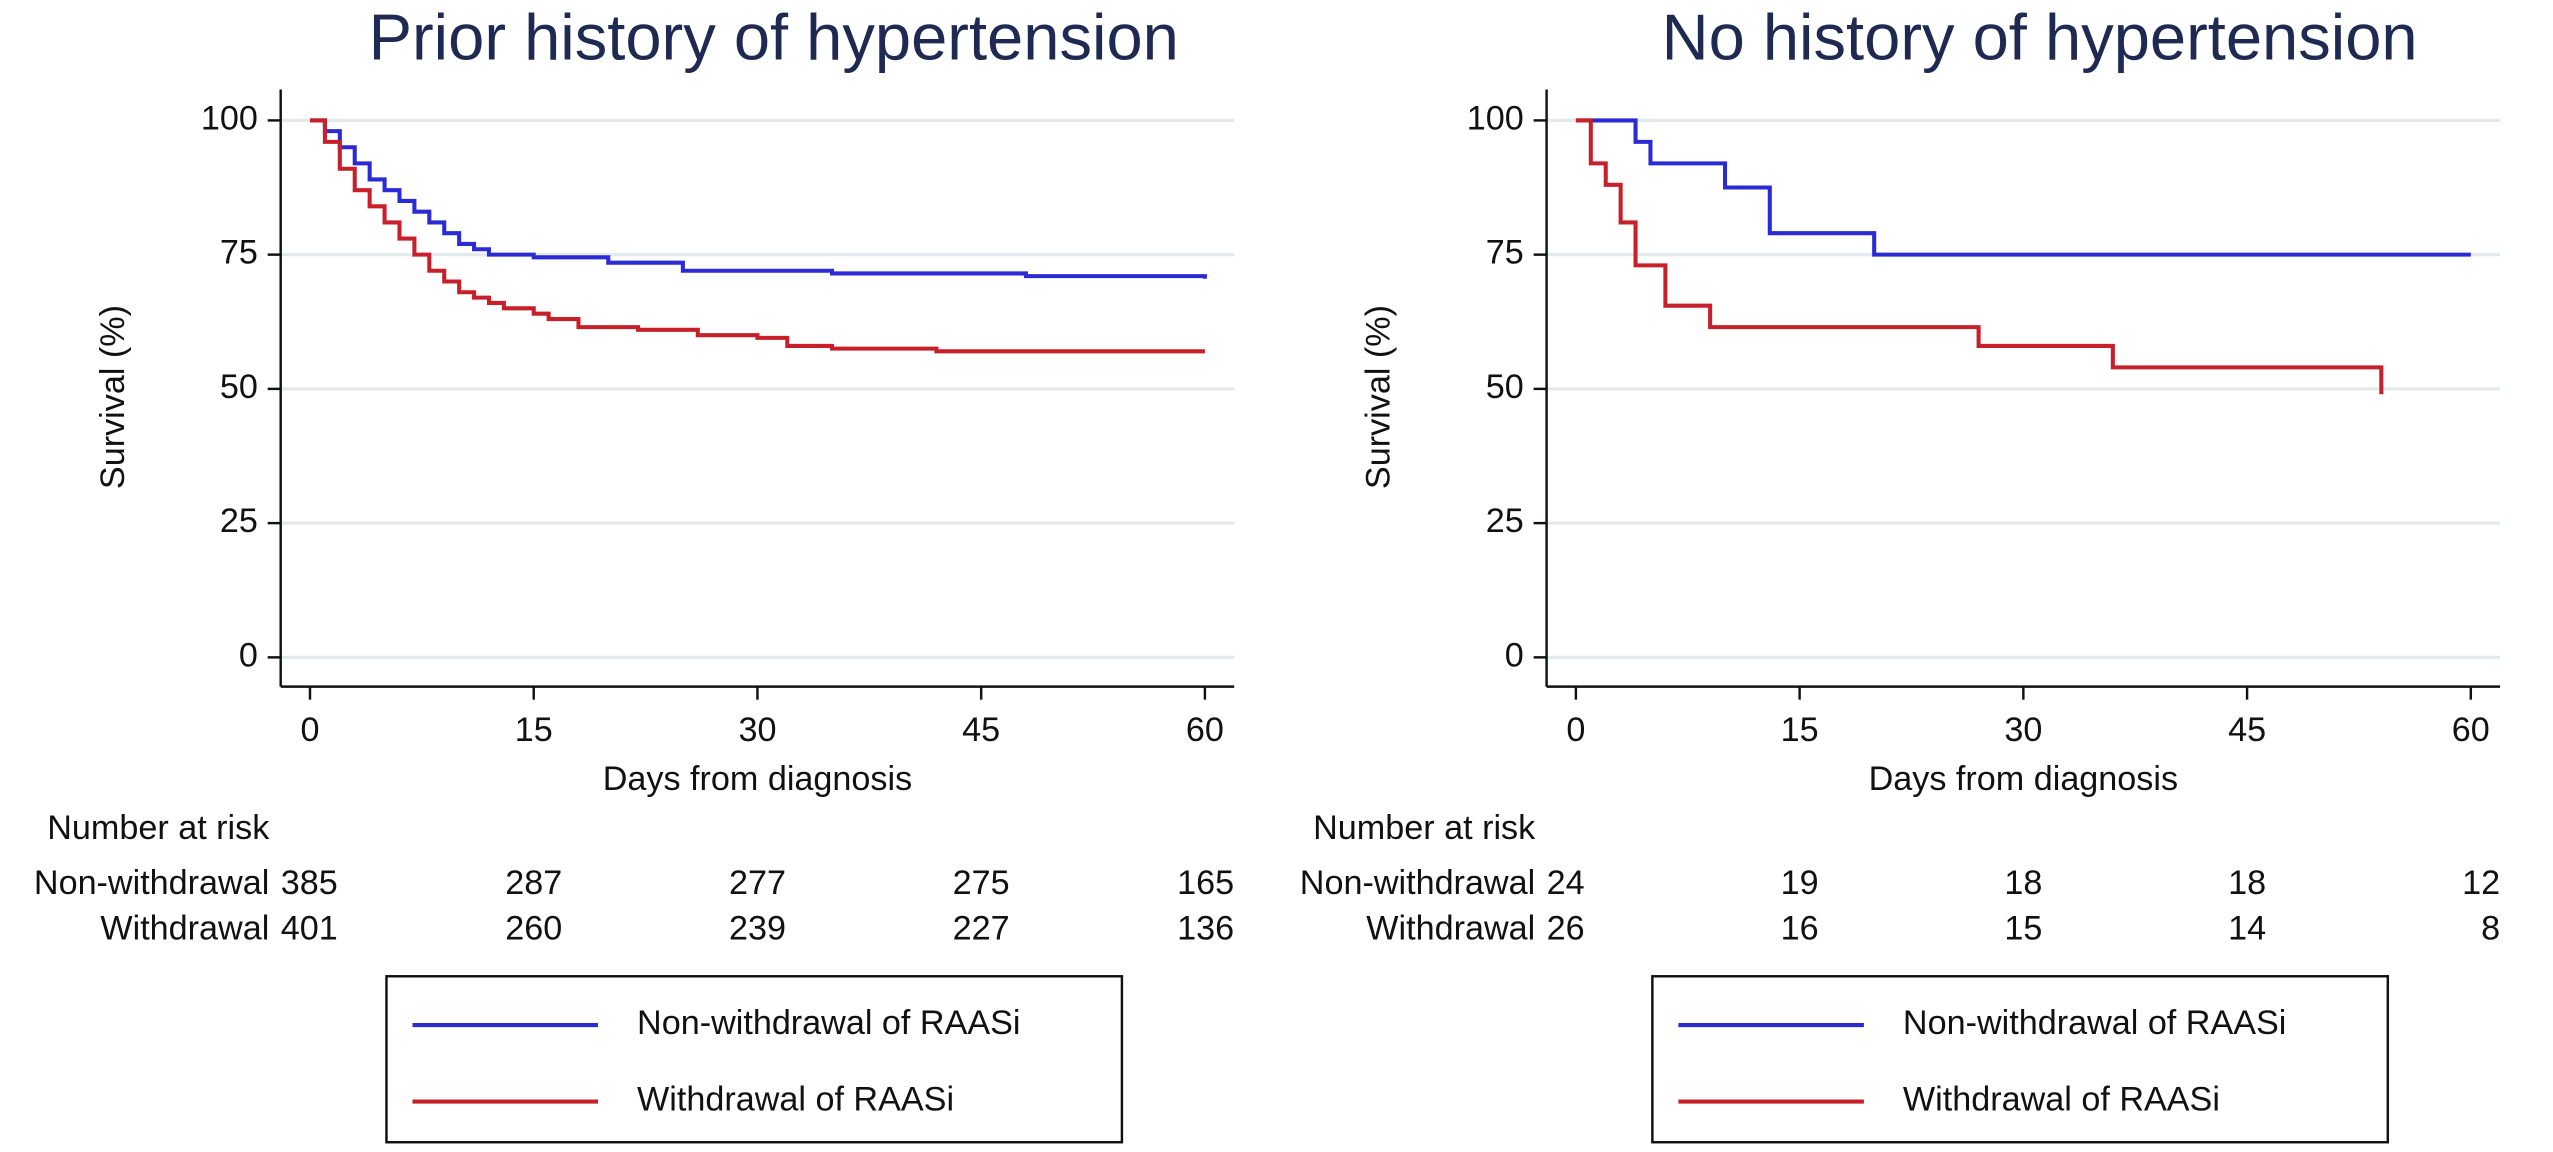 This screenshot has height=1152, width=2553. Describe the element at coordinates (2247, 929) in the screenshot. I see `risk-value: 14` at that location.